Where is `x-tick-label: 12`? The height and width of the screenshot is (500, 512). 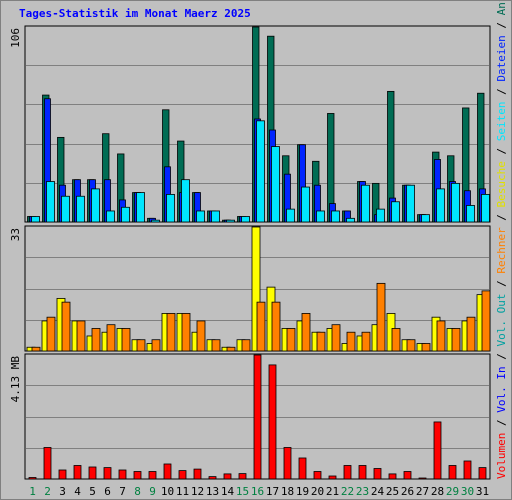
x-tick-label: 12 is located at coordinates (197, 491).